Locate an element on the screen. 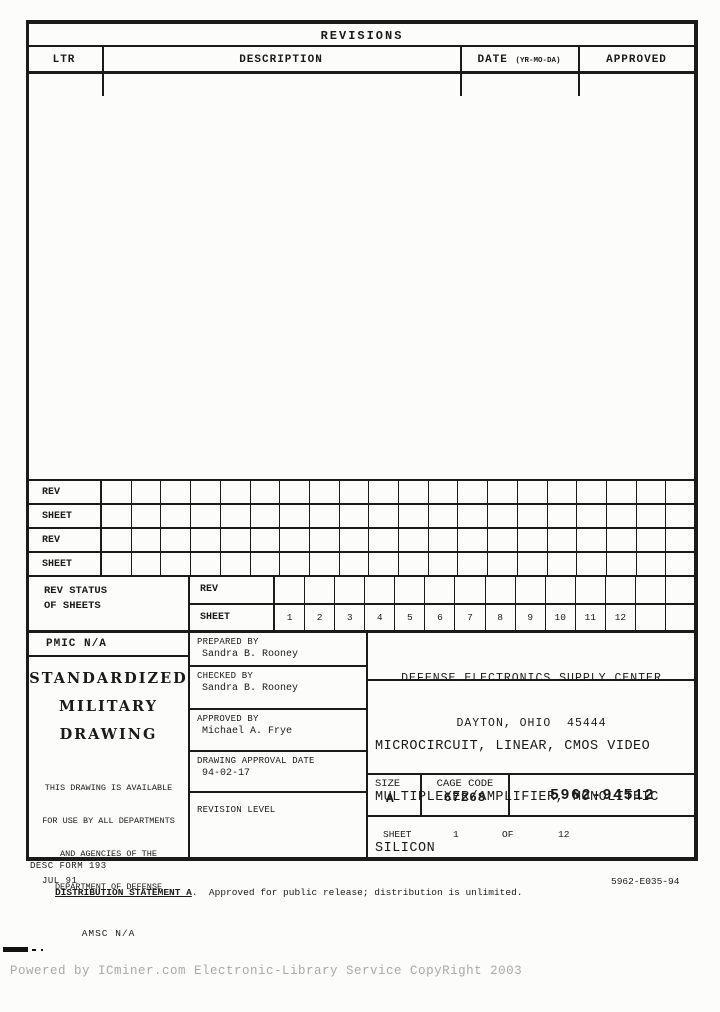 This screenshot has height=1012, width=720. form-number: DESC FORM 193 is located at coordinates (68, 866).